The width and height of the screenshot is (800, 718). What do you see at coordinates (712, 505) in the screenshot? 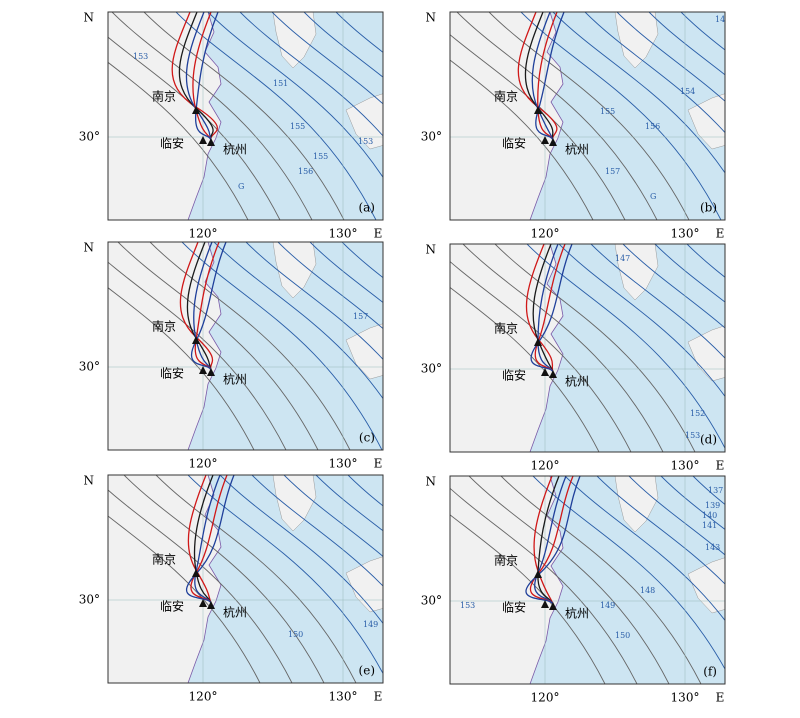
I see `contour-label: 139` at bounding box center [712, 505].